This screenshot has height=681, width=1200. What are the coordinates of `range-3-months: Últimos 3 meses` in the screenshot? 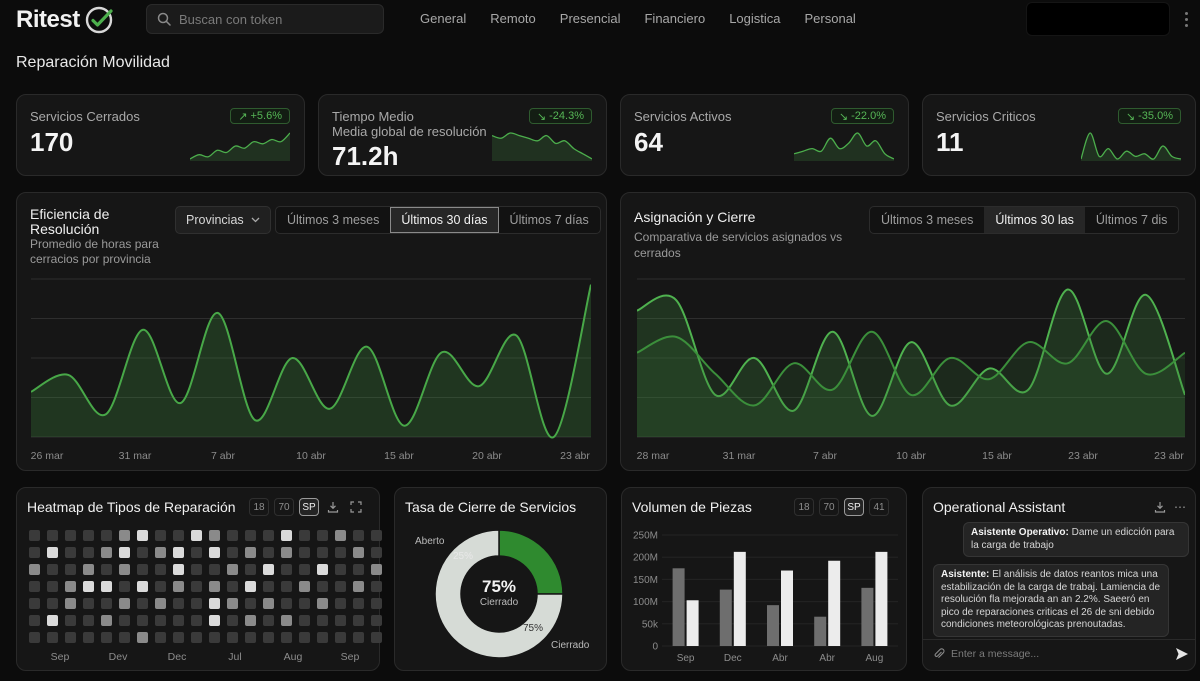 It's located at (333, 220).